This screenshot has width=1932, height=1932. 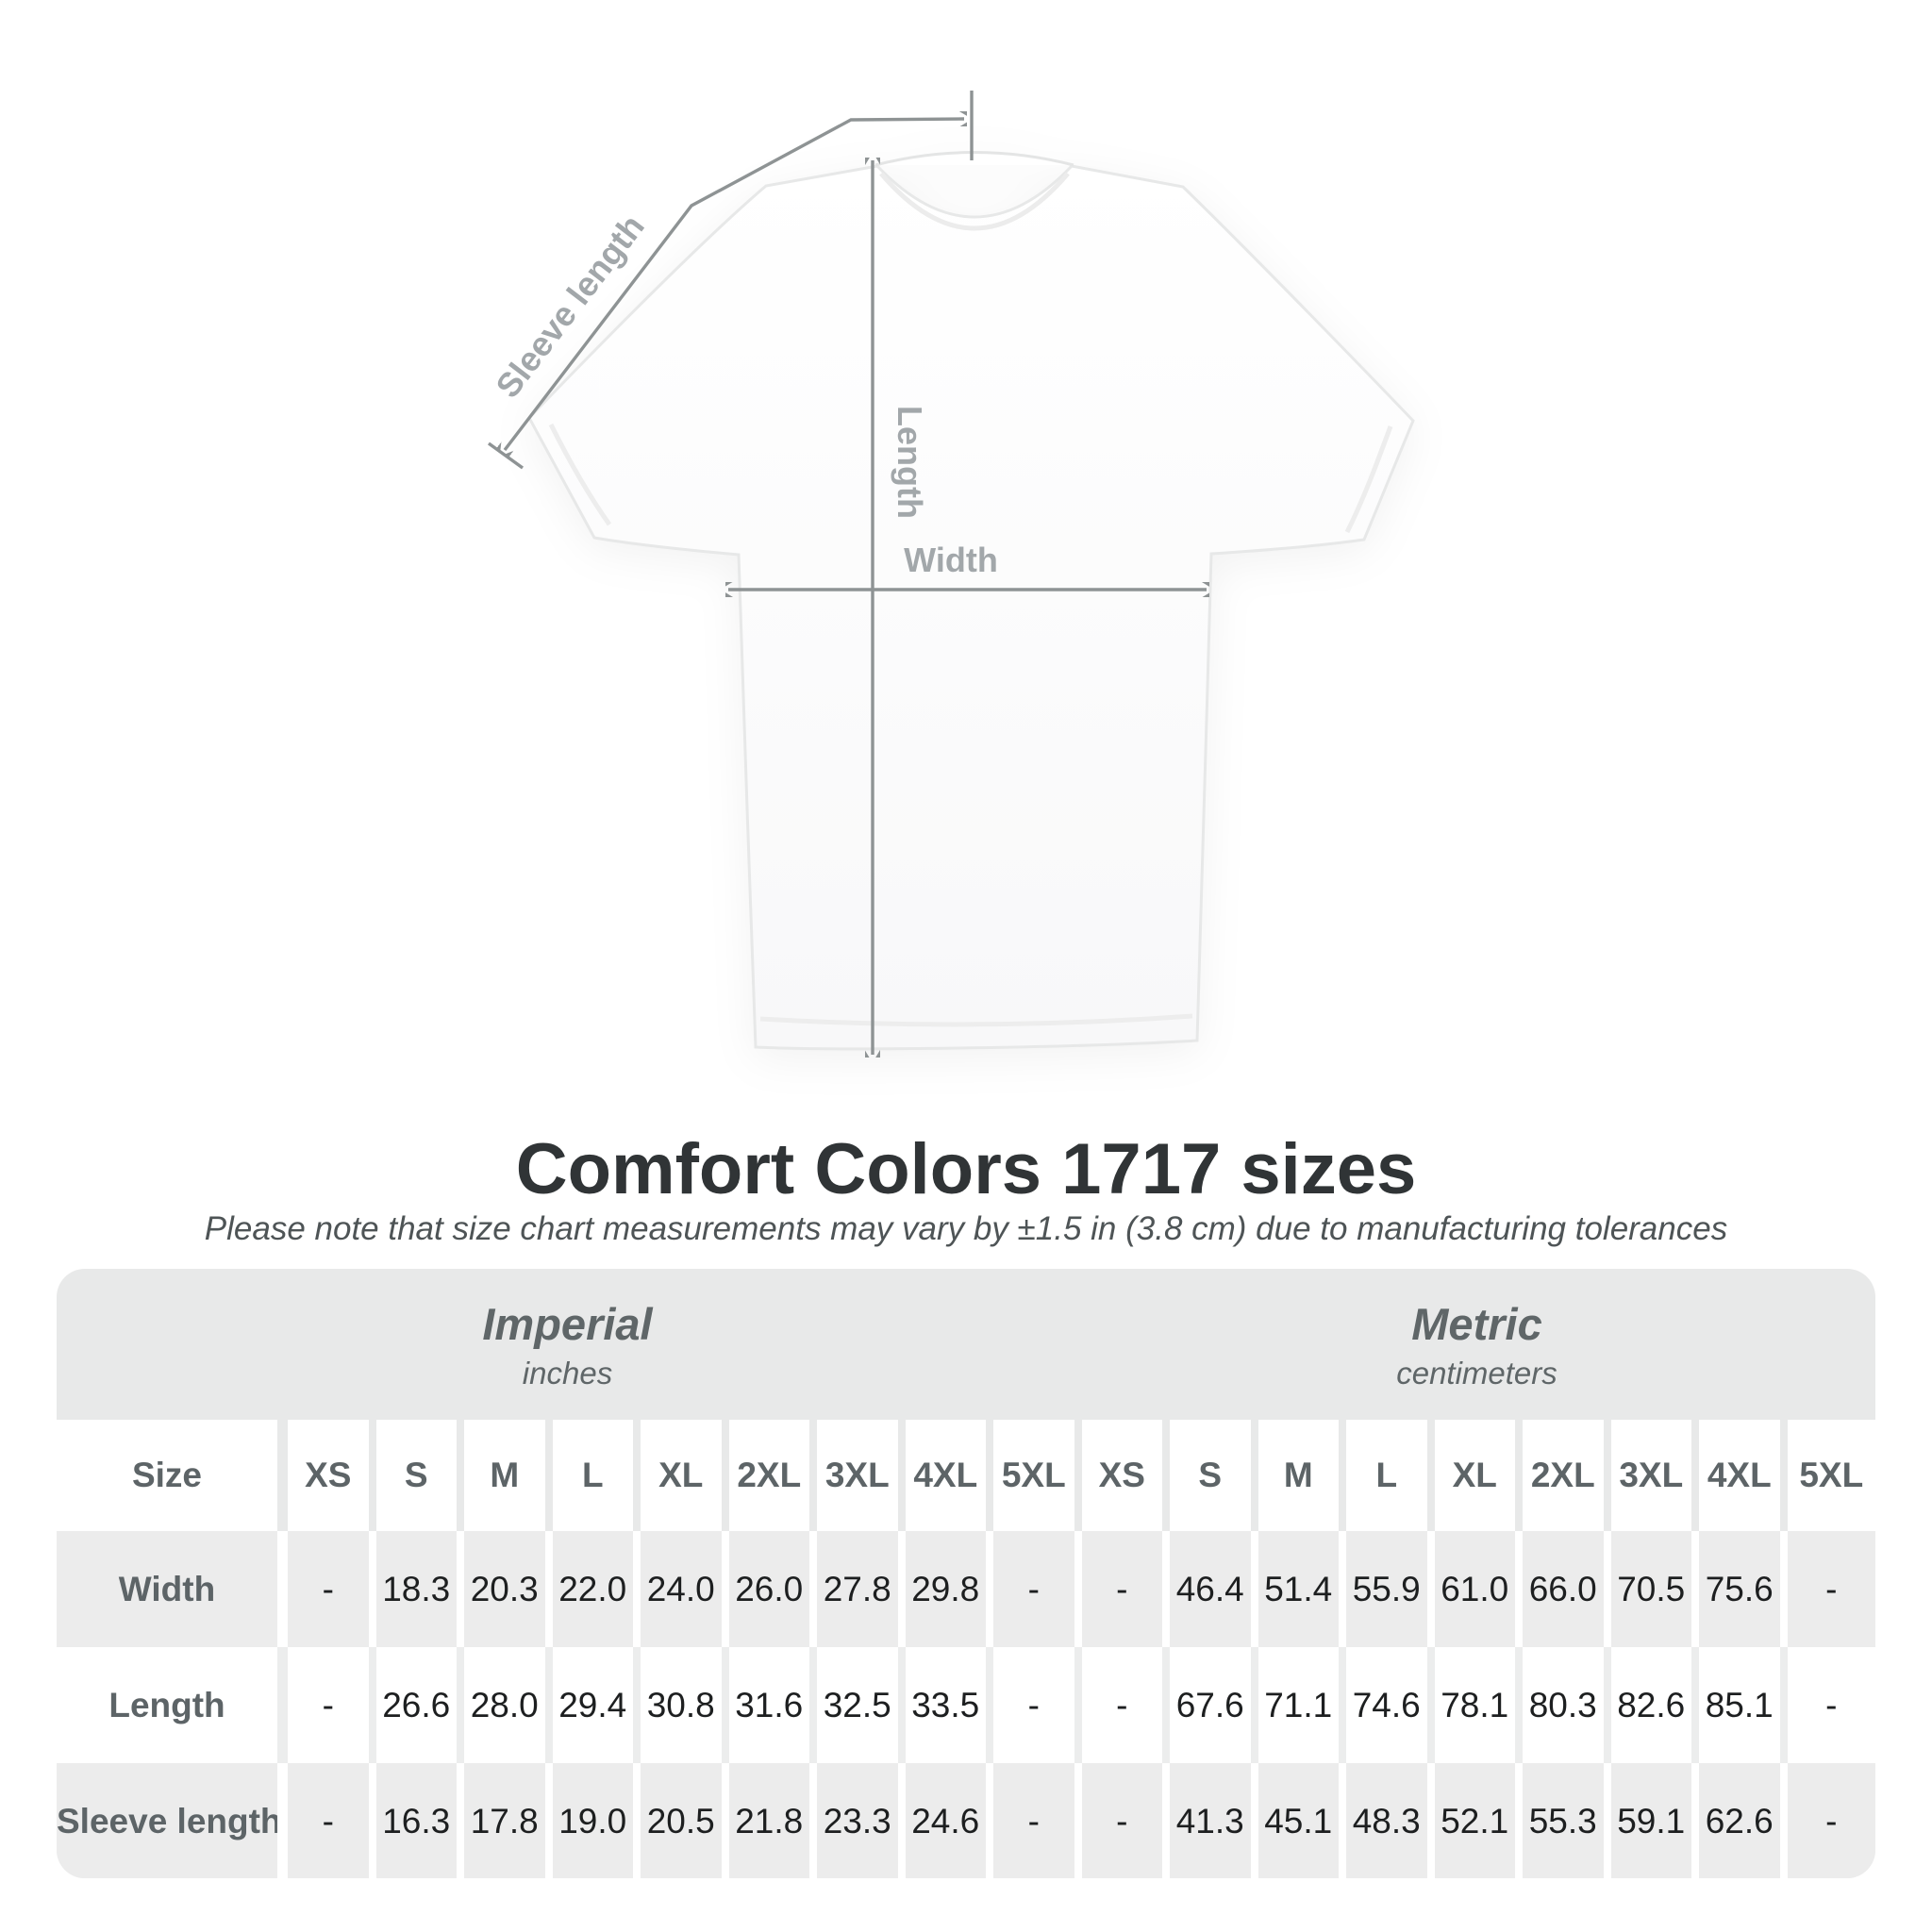 What do you see at coordinates (596, 1476) in the screenshot?
I see `header-cell: L` at bounding box center [596, 1476].